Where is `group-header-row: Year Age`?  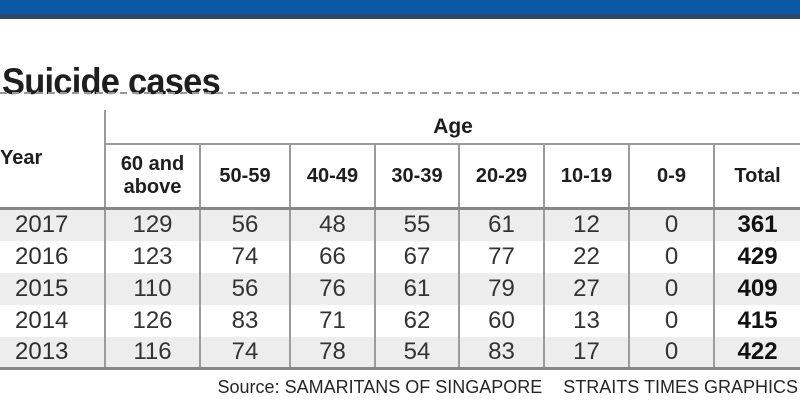 group-header-row: Year Age is located at coordinates (400, 139).